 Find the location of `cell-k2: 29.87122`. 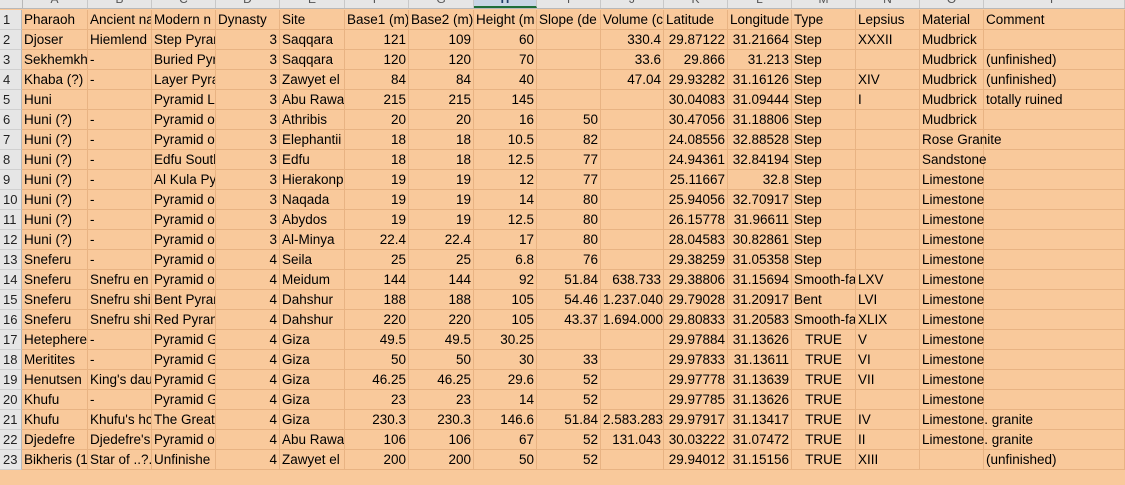

cell-k2: 29.87122 is located at coordinates (696, 40).